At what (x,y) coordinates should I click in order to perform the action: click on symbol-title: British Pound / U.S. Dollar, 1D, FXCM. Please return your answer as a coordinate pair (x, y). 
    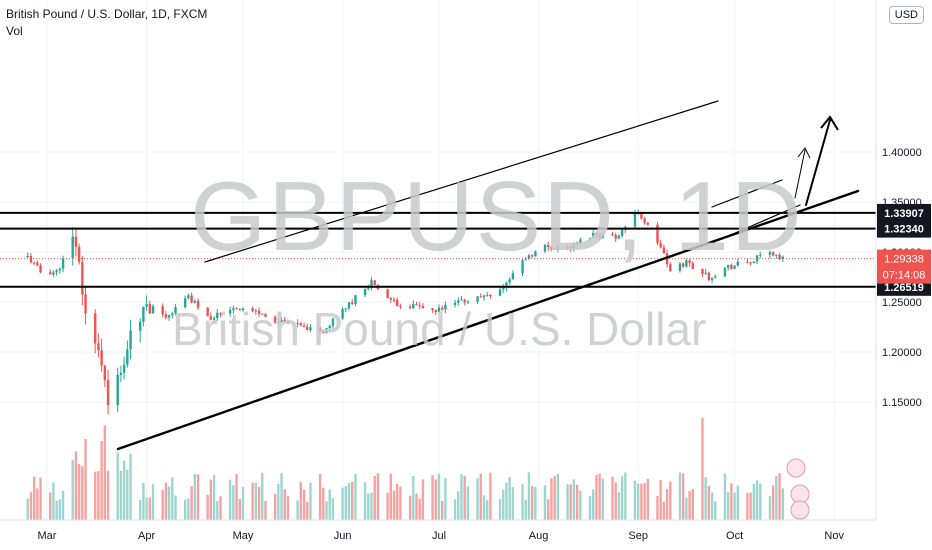
    Looking at the image, I should click on (107, 14).